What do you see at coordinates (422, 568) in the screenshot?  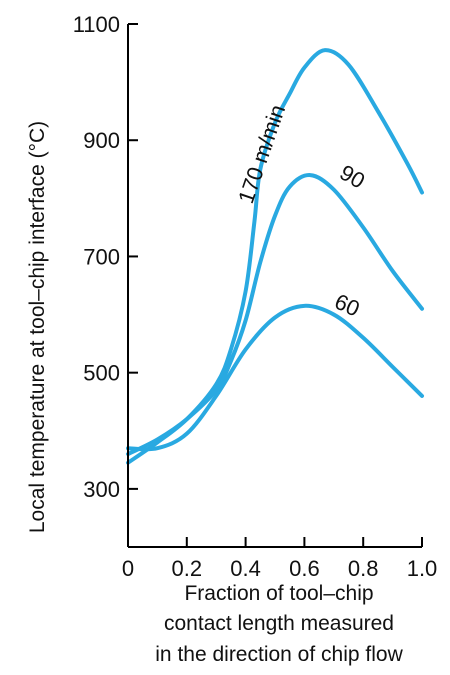 I see `x-tick-label: 1.0` at bounding box center [422, 568].